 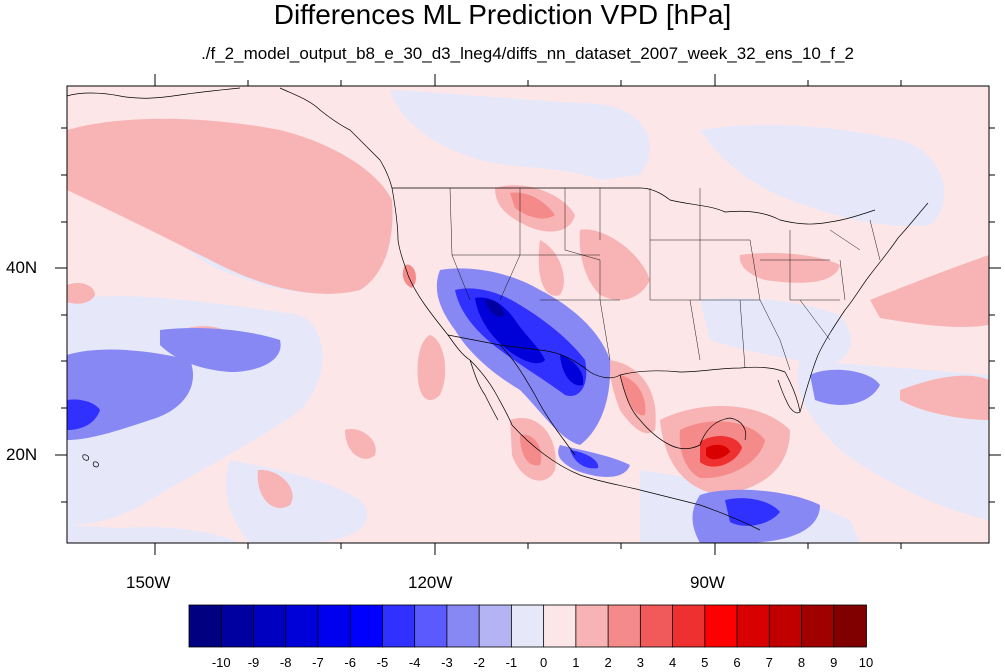 I want to click on lon-label-150w: 150W, so click(x=148, y=582).